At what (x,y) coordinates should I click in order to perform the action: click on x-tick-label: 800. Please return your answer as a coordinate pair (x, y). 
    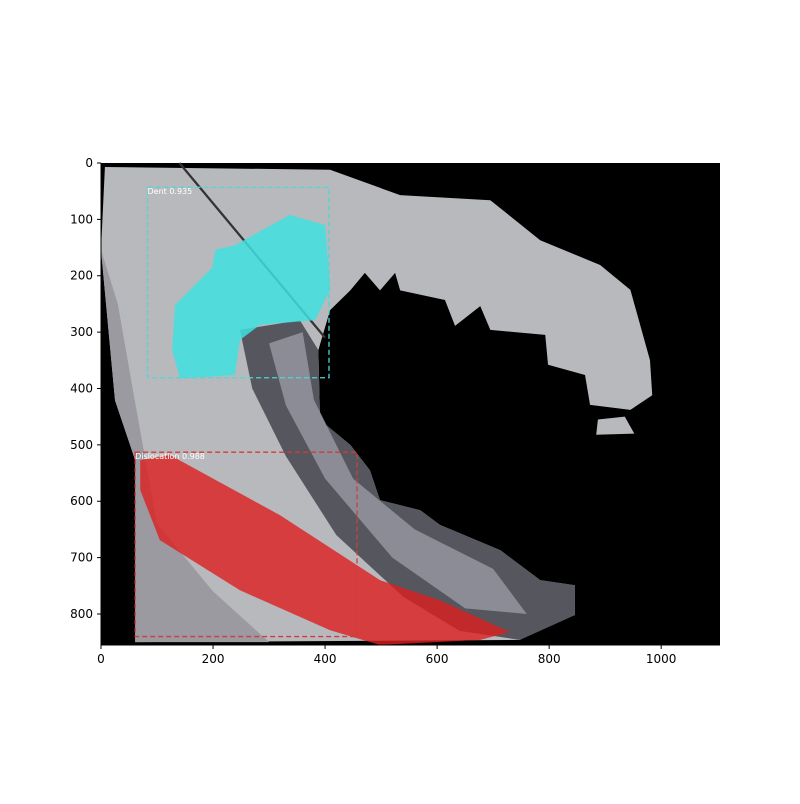
    Looking at the image, I should click on (549, 659).